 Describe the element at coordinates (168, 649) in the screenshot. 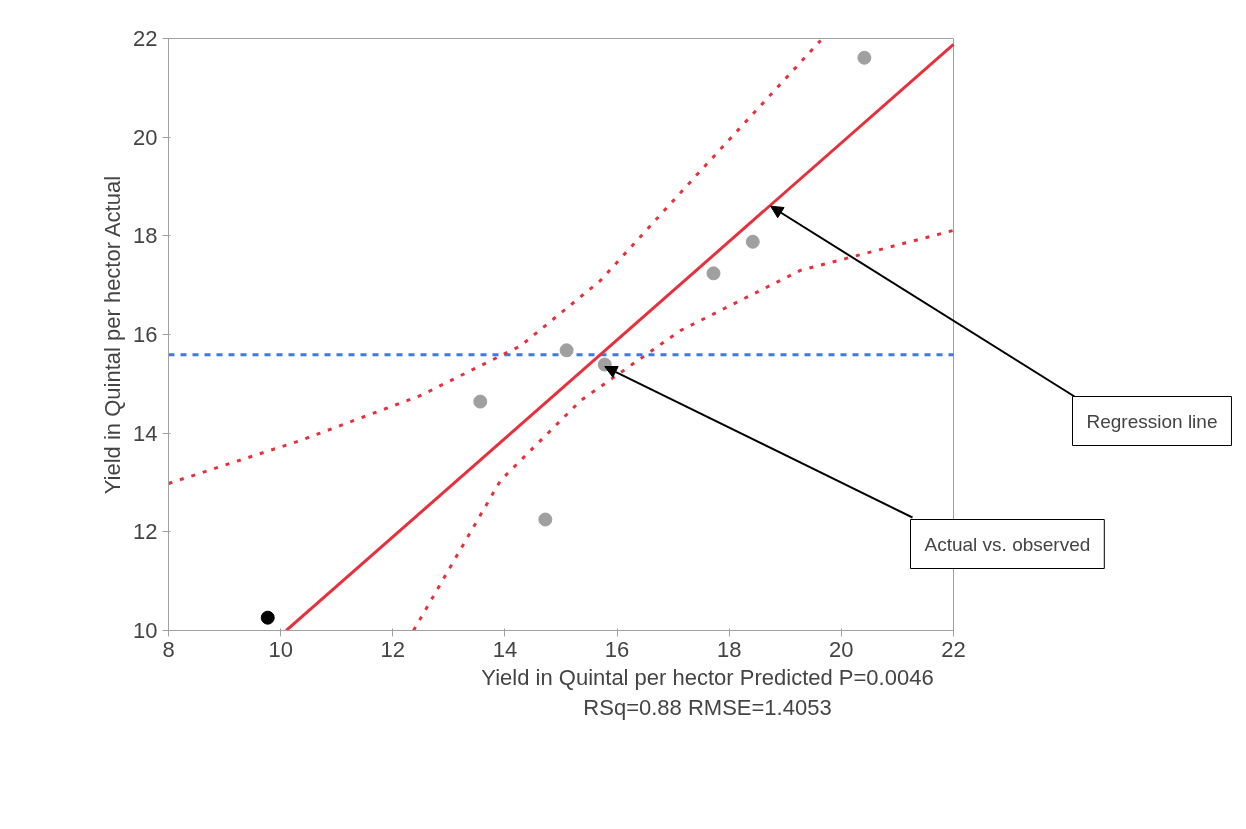

I see `x-tick-label: 8` at that location.